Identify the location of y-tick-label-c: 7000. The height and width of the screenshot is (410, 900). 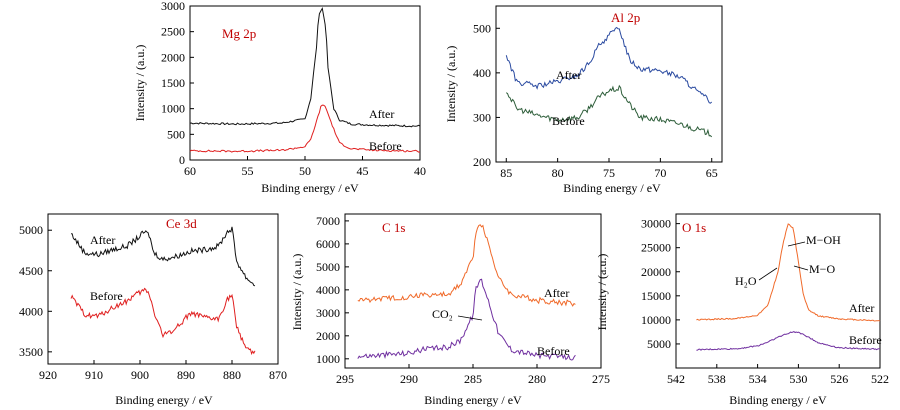
(328, 221).